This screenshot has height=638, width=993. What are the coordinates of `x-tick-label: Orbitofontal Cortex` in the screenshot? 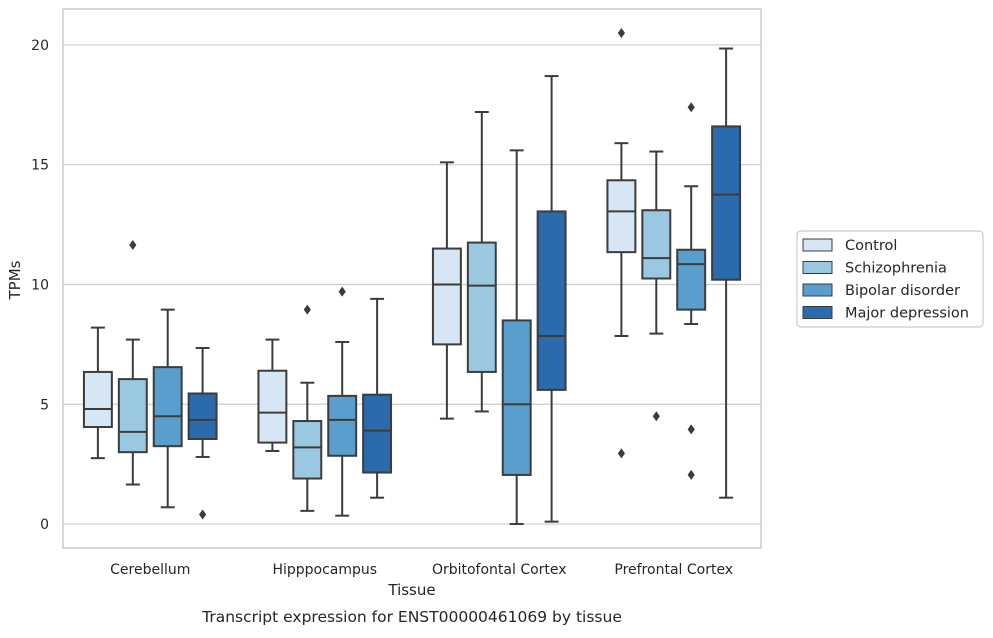 It's located at (499, 570).